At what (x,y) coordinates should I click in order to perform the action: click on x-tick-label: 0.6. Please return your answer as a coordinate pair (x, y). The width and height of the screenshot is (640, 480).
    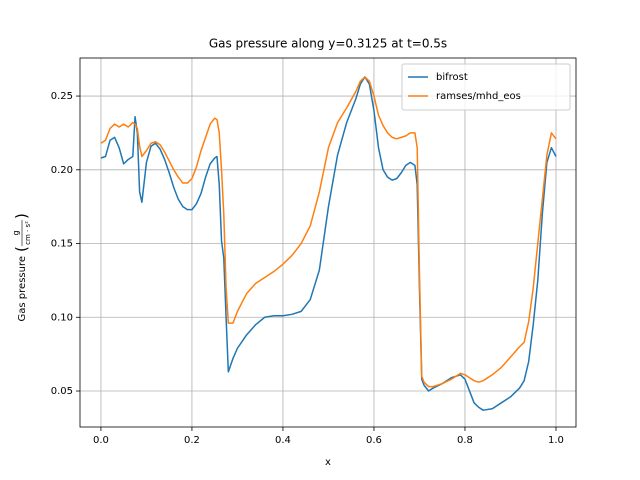
    Looking at the image, I should click on (374, 440).